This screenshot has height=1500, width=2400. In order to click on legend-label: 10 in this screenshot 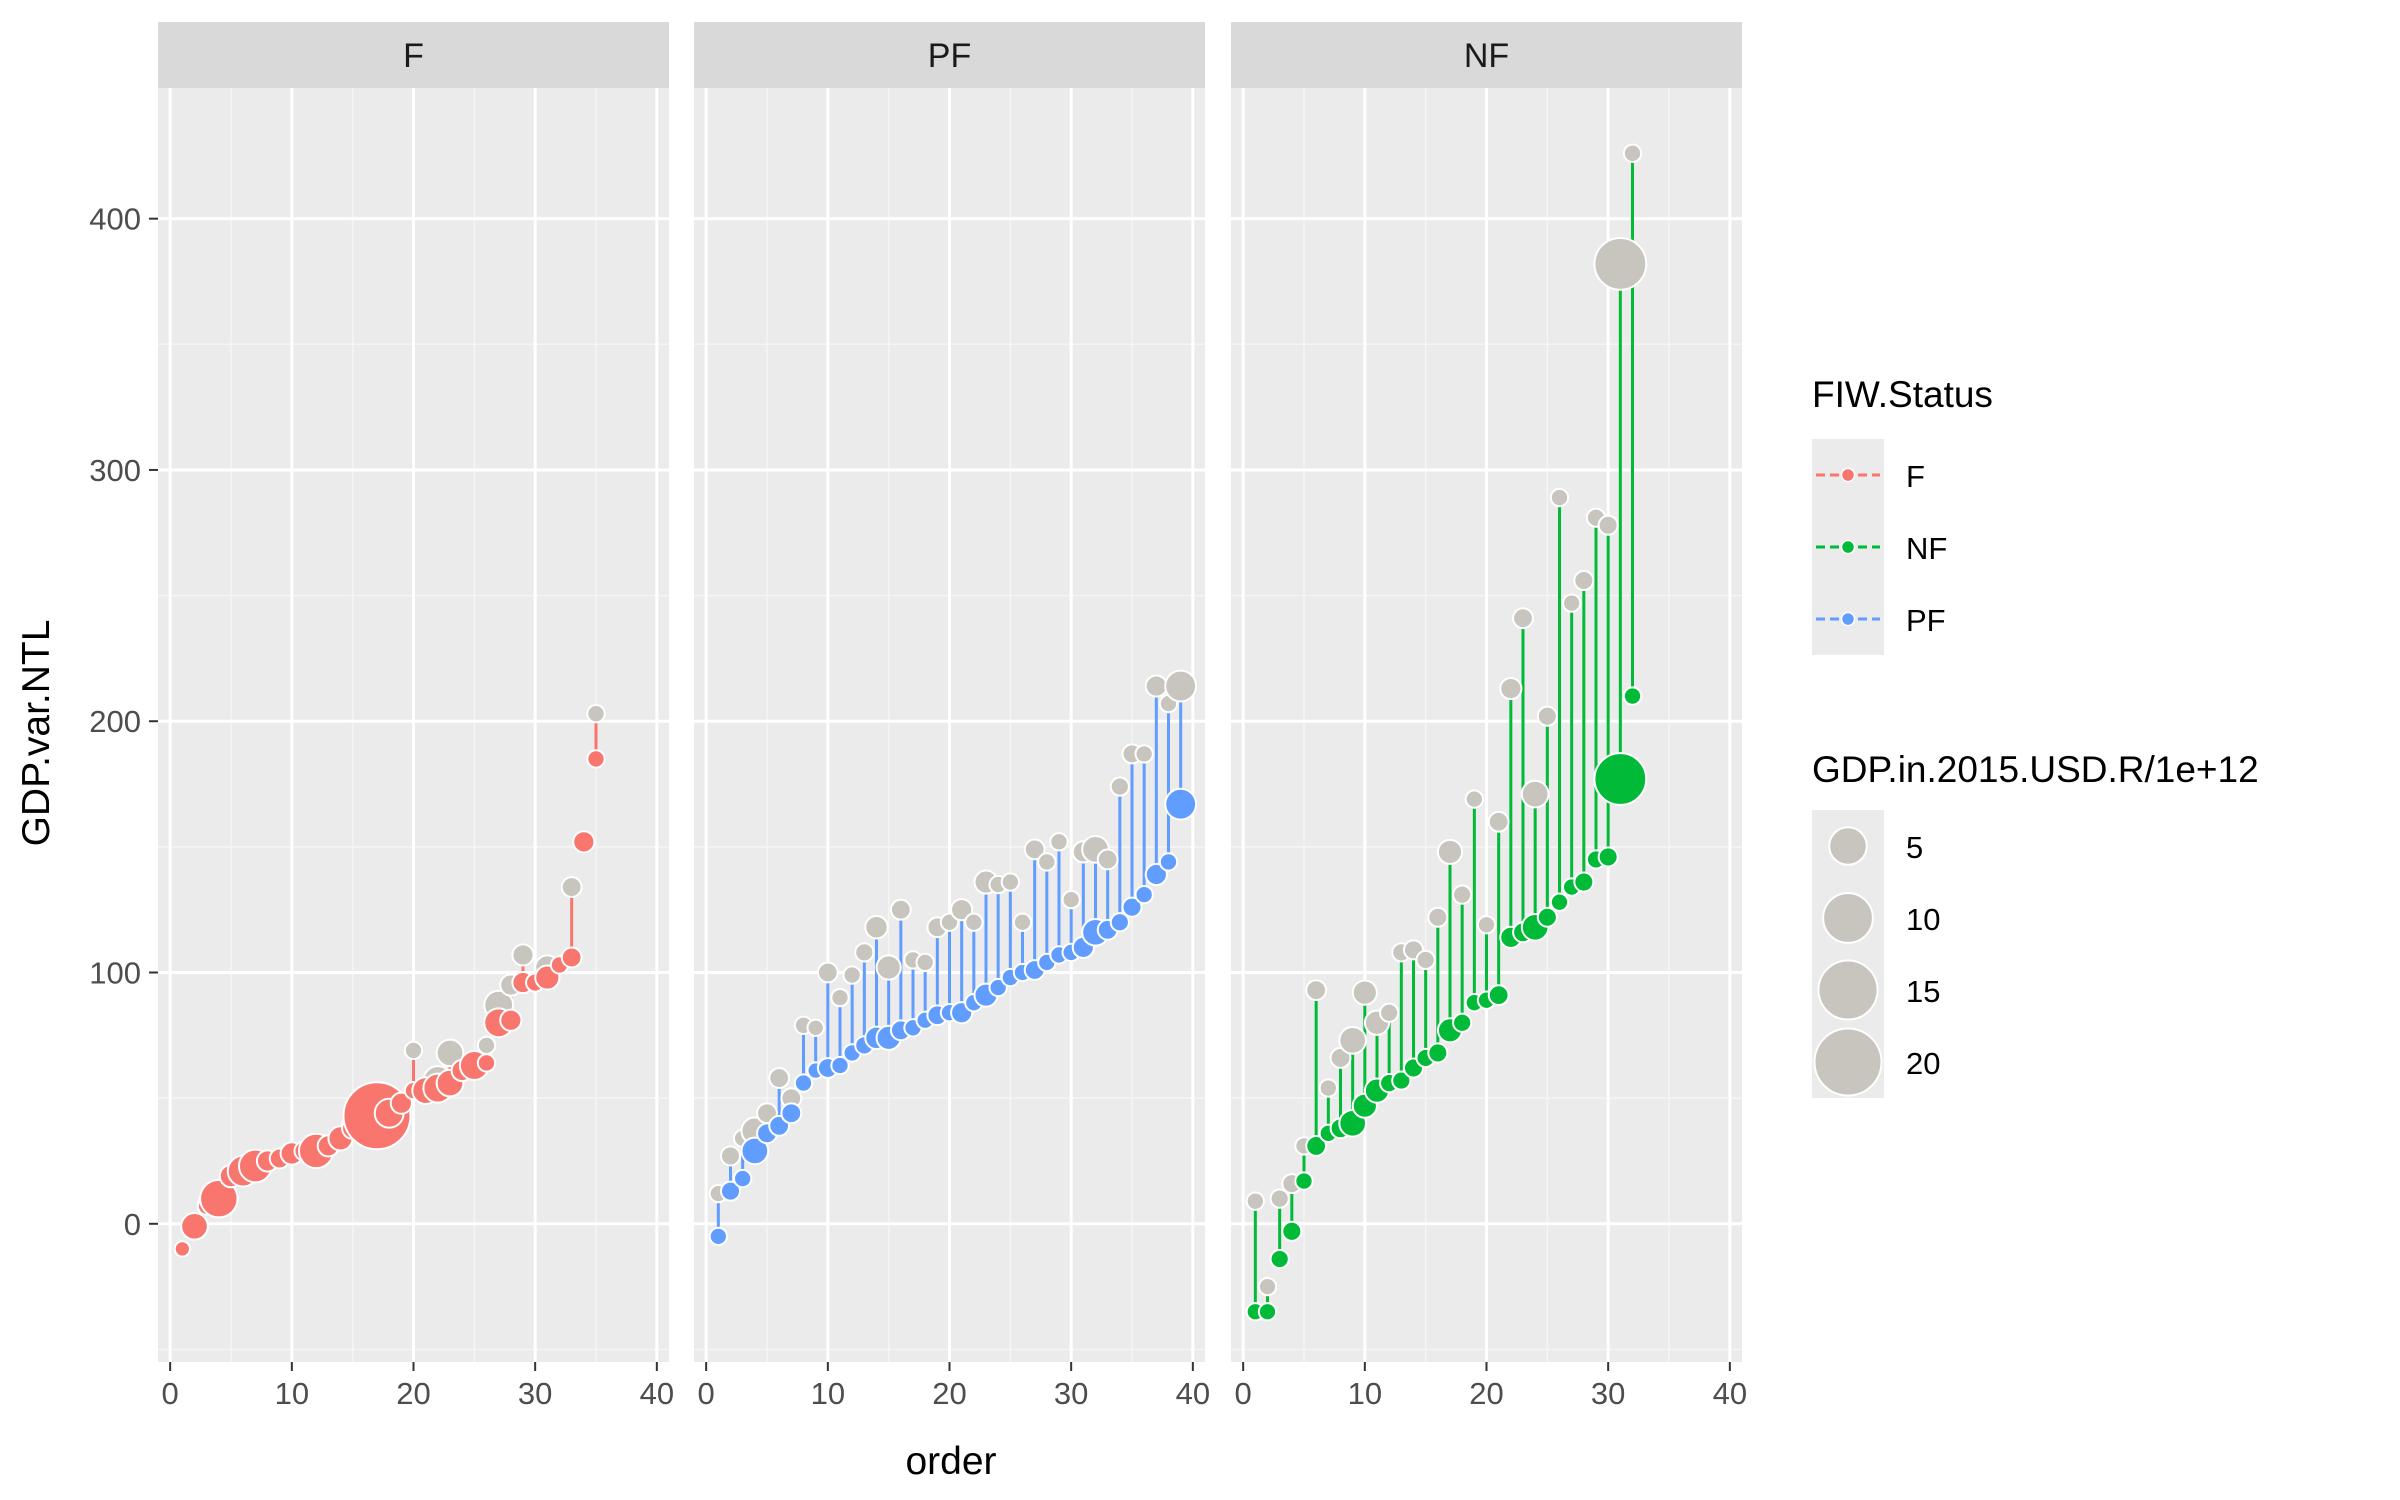, I will do `click(1923, 919)`.